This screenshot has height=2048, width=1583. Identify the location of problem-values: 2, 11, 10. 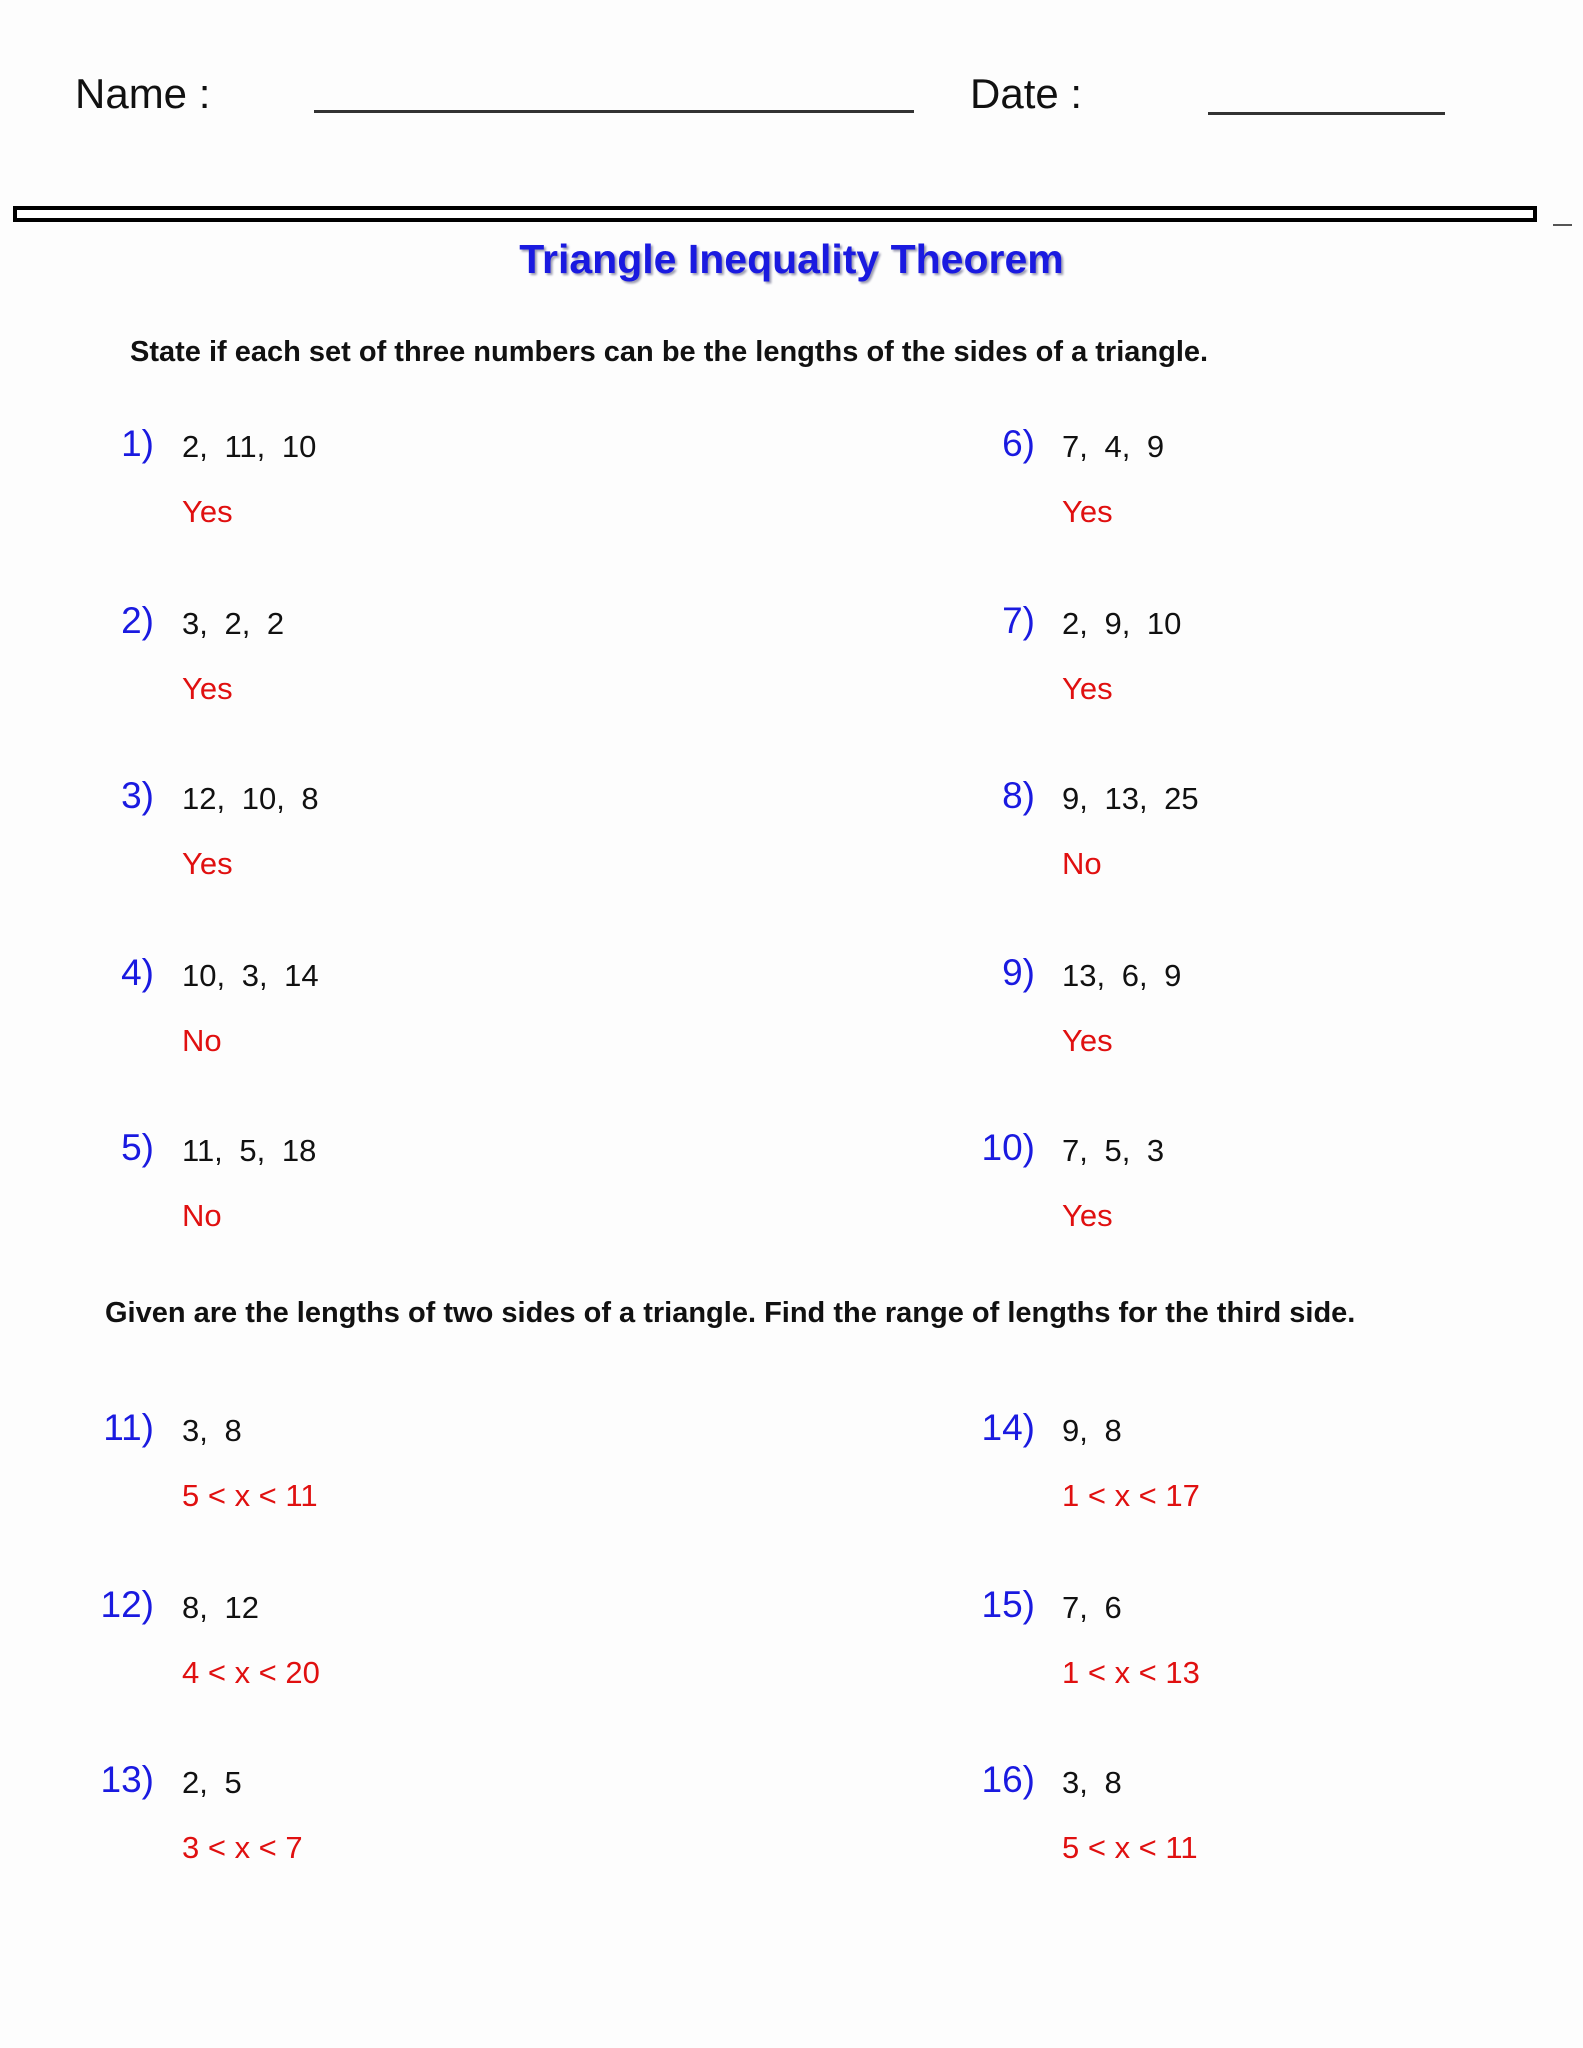
(249, 446).